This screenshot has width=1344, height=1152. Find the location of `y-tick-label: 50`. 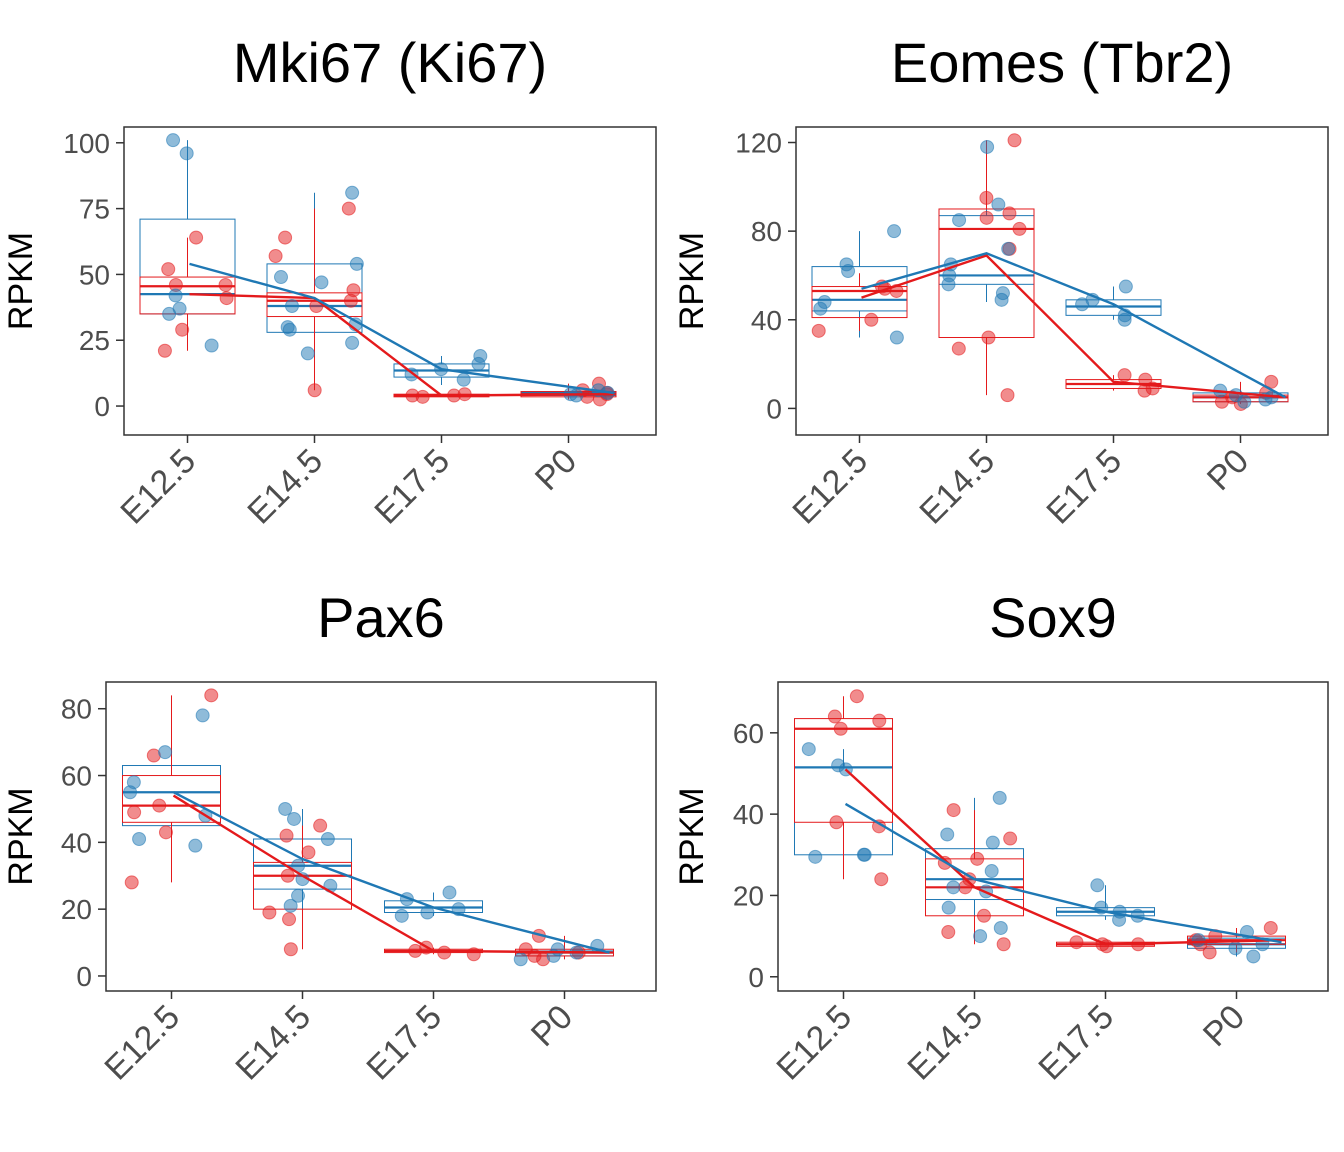

y-tick-label: 50 is located at coordinates (94, 274).